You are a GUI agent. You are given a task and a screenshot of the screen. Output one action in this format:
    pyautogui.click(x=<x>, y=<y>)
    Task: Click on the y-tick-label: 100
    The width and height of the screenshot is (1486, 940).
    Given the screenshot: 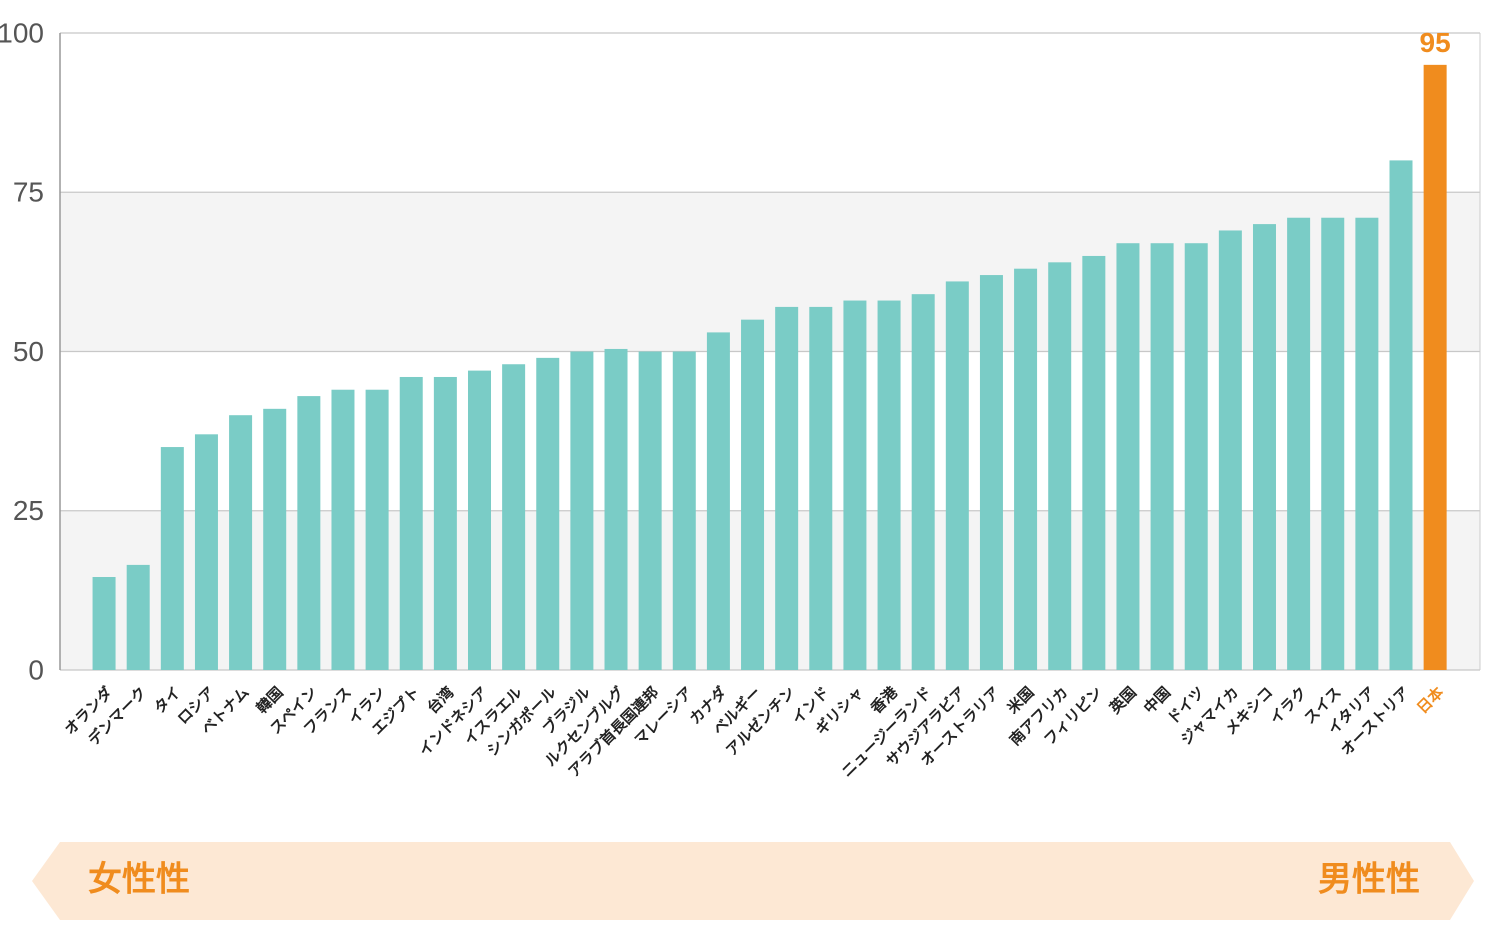 What is the action you would take?
    pyautogui.click(x=22, y=32)
    